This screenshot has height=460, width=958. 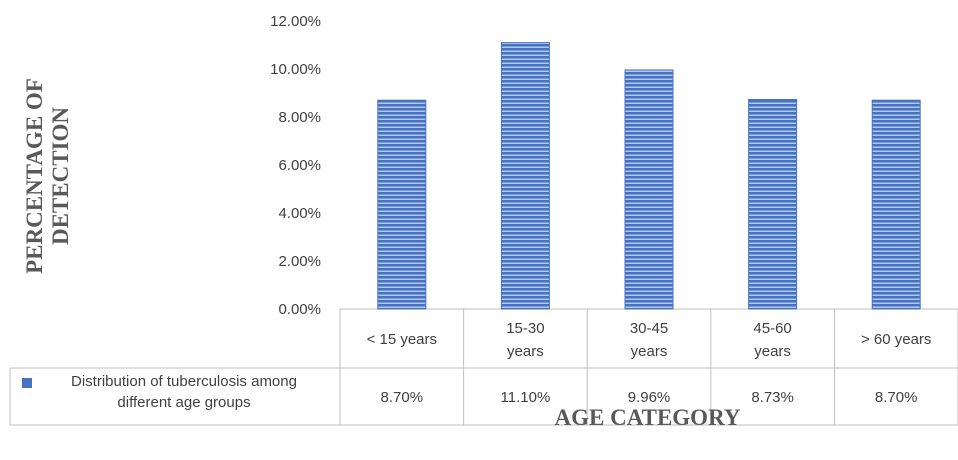 What do you see at coordinates (34, 176) in the screenshot?
I see `y-axis-title-line-1: PERCENTAGE OF` at bounding box center [34, 176].